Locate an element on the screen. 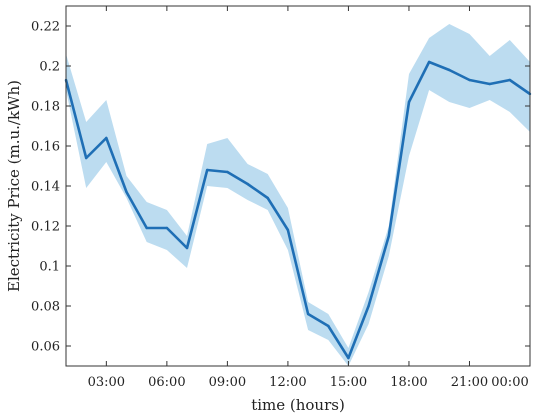 This screenshot has width=550, height=419. x-tick-label: 12:00 is located at coordinates (287, 382).